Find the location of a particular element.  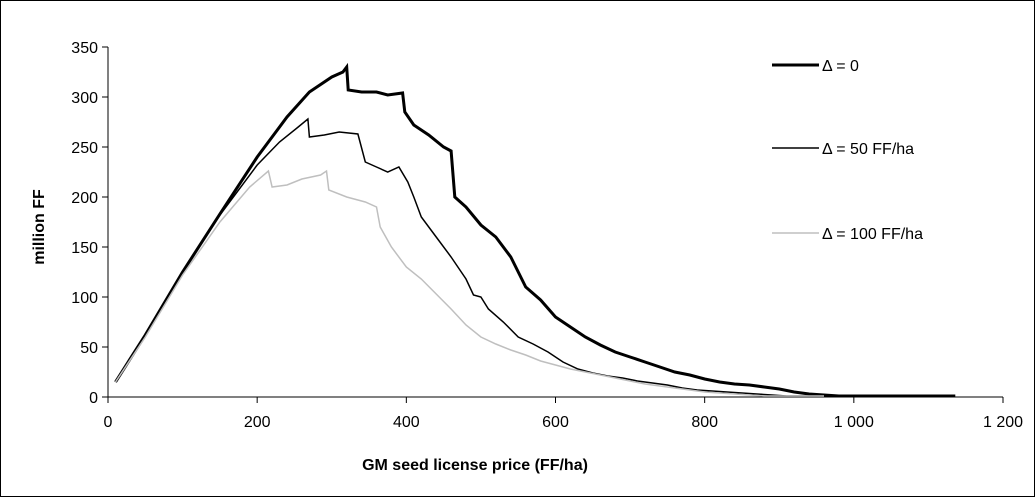

legend-label-2: Δ = 50 FF/ha is located at coordinates (868, 149).